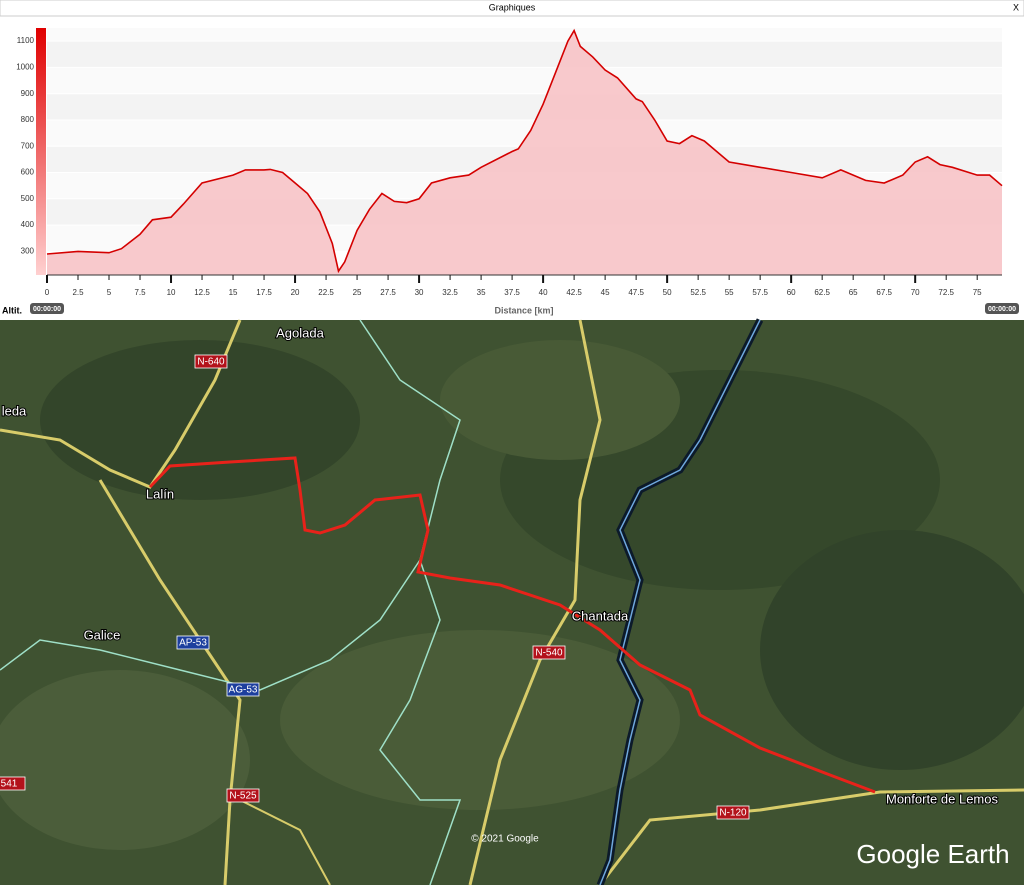 The height and width of the screenshot is (885, 1024). Describe the element at coordinates (28, 224) in the screenshot. I see `y-tick-label: 400` at that location.